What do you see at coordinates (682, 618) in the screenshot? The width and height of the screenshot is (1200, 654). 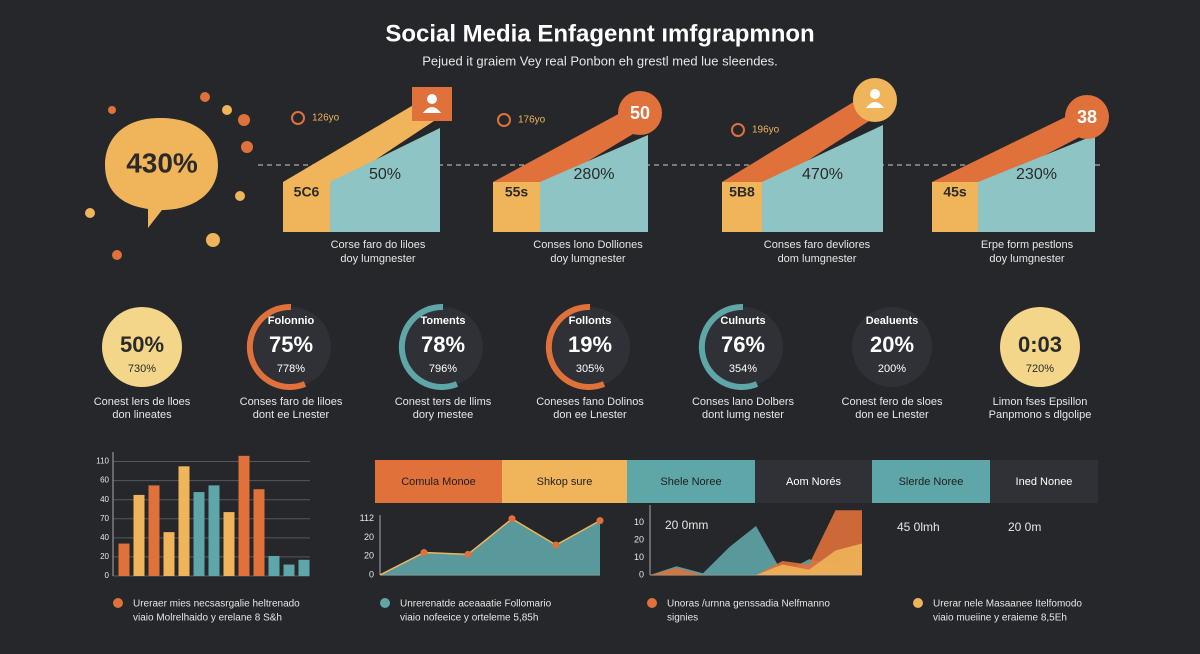 I see `legend-text: signies` at bounding box center [682, 618].